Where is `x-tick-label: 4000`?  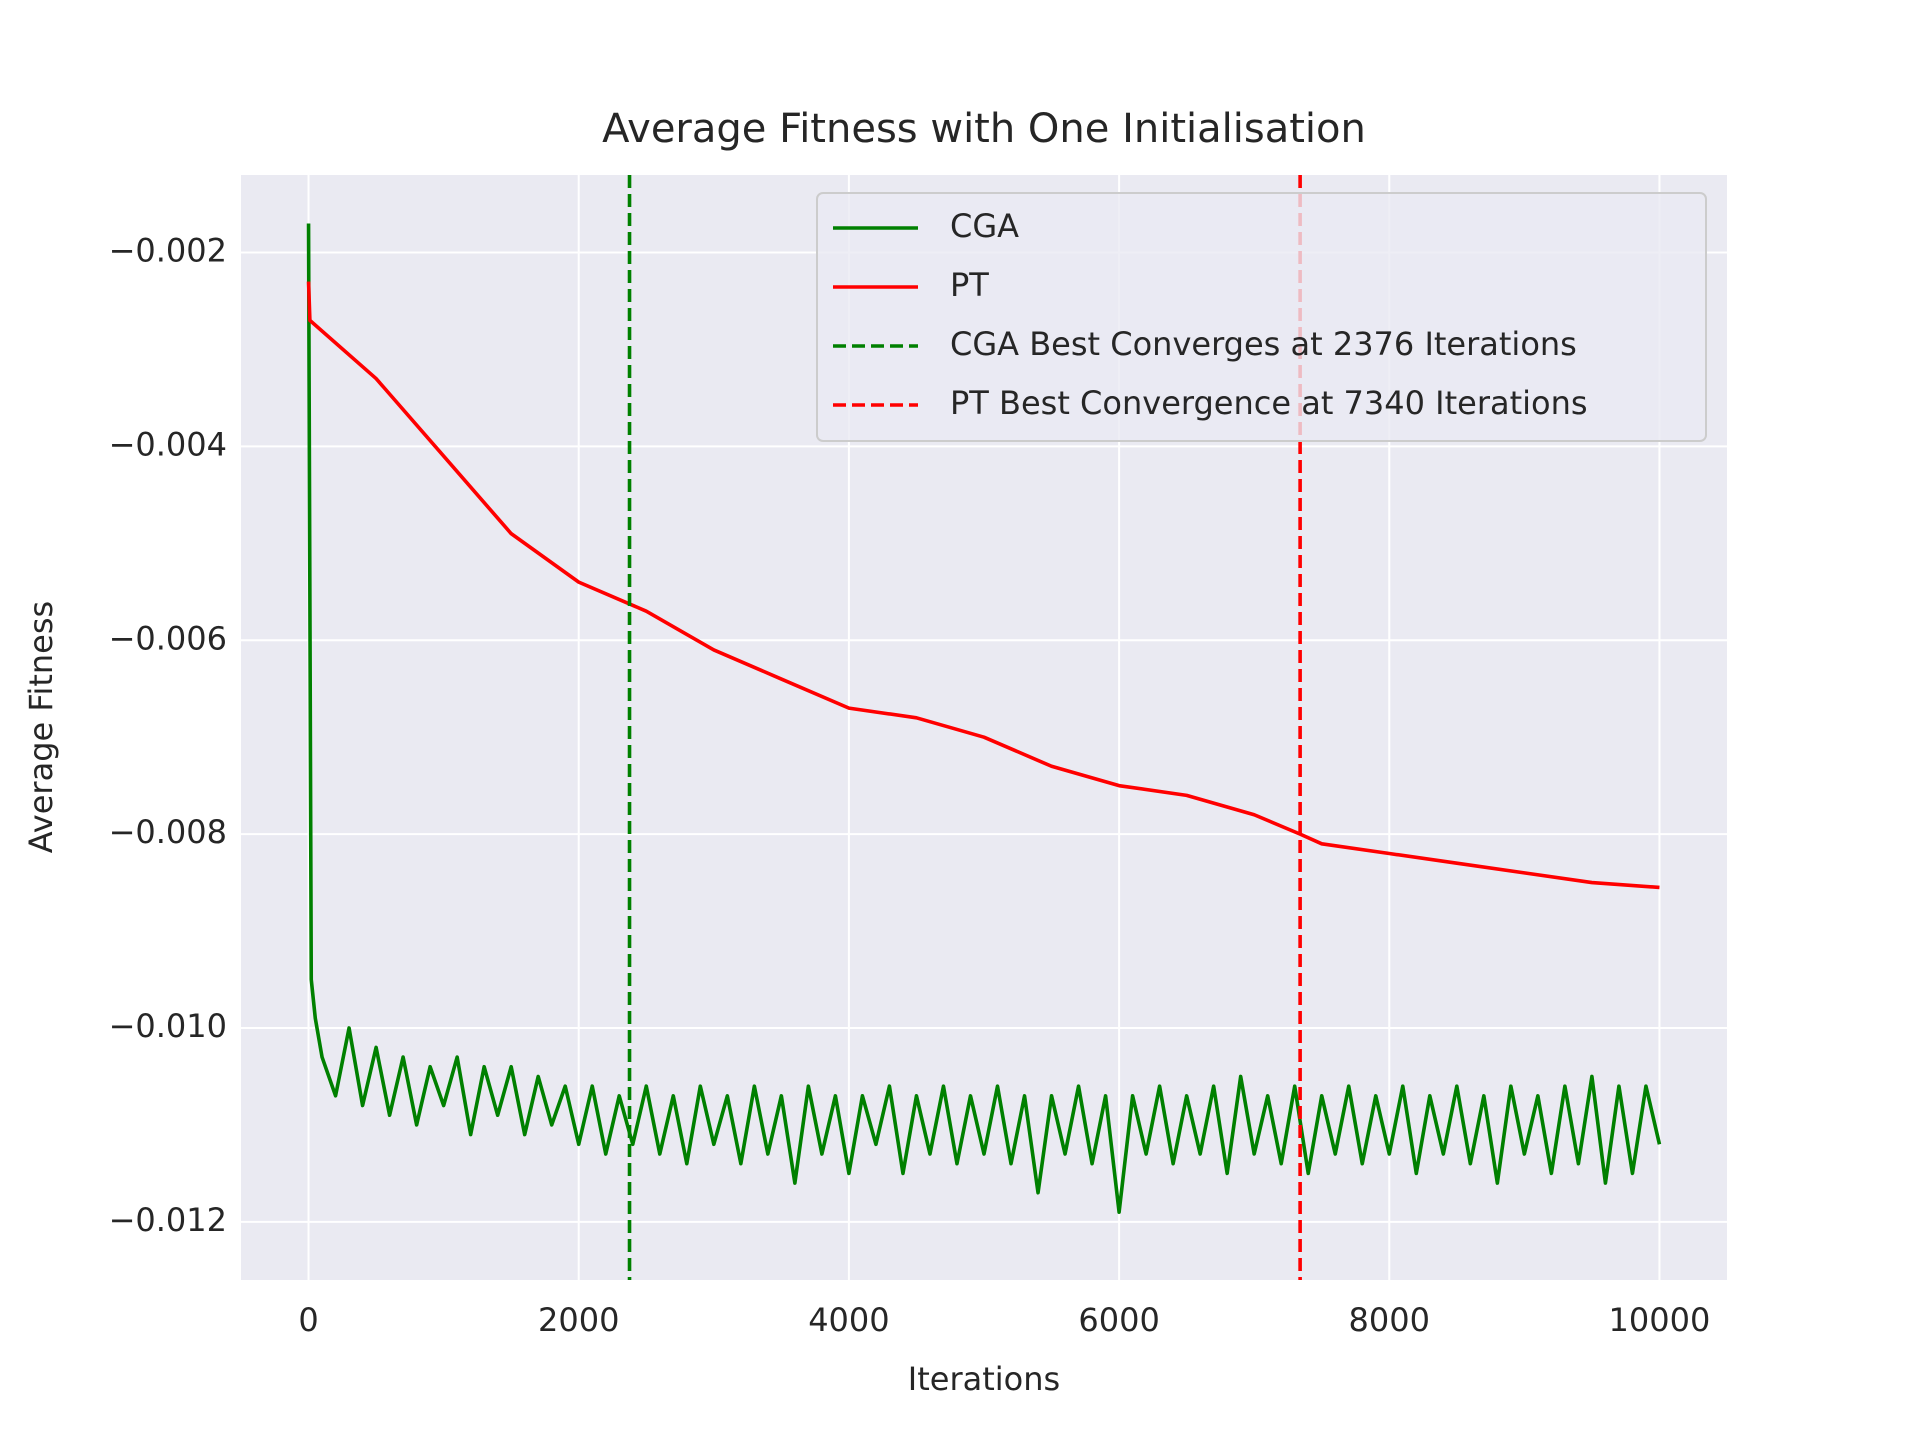 x-tick-label: 4000 is located at coordinates (848, 1320).